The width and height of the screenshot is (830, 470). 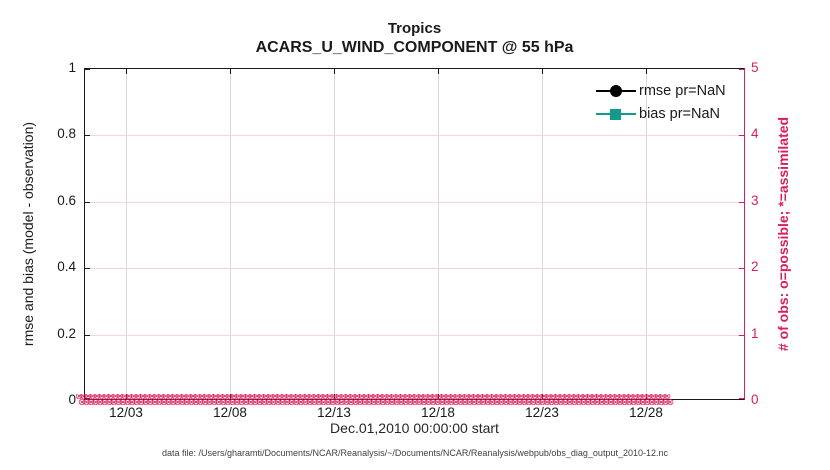 What do you see at coordinates (755, 333) in the screenshot?
I see `right-axis-tick-label: 1` at bounding box center [755, 333].